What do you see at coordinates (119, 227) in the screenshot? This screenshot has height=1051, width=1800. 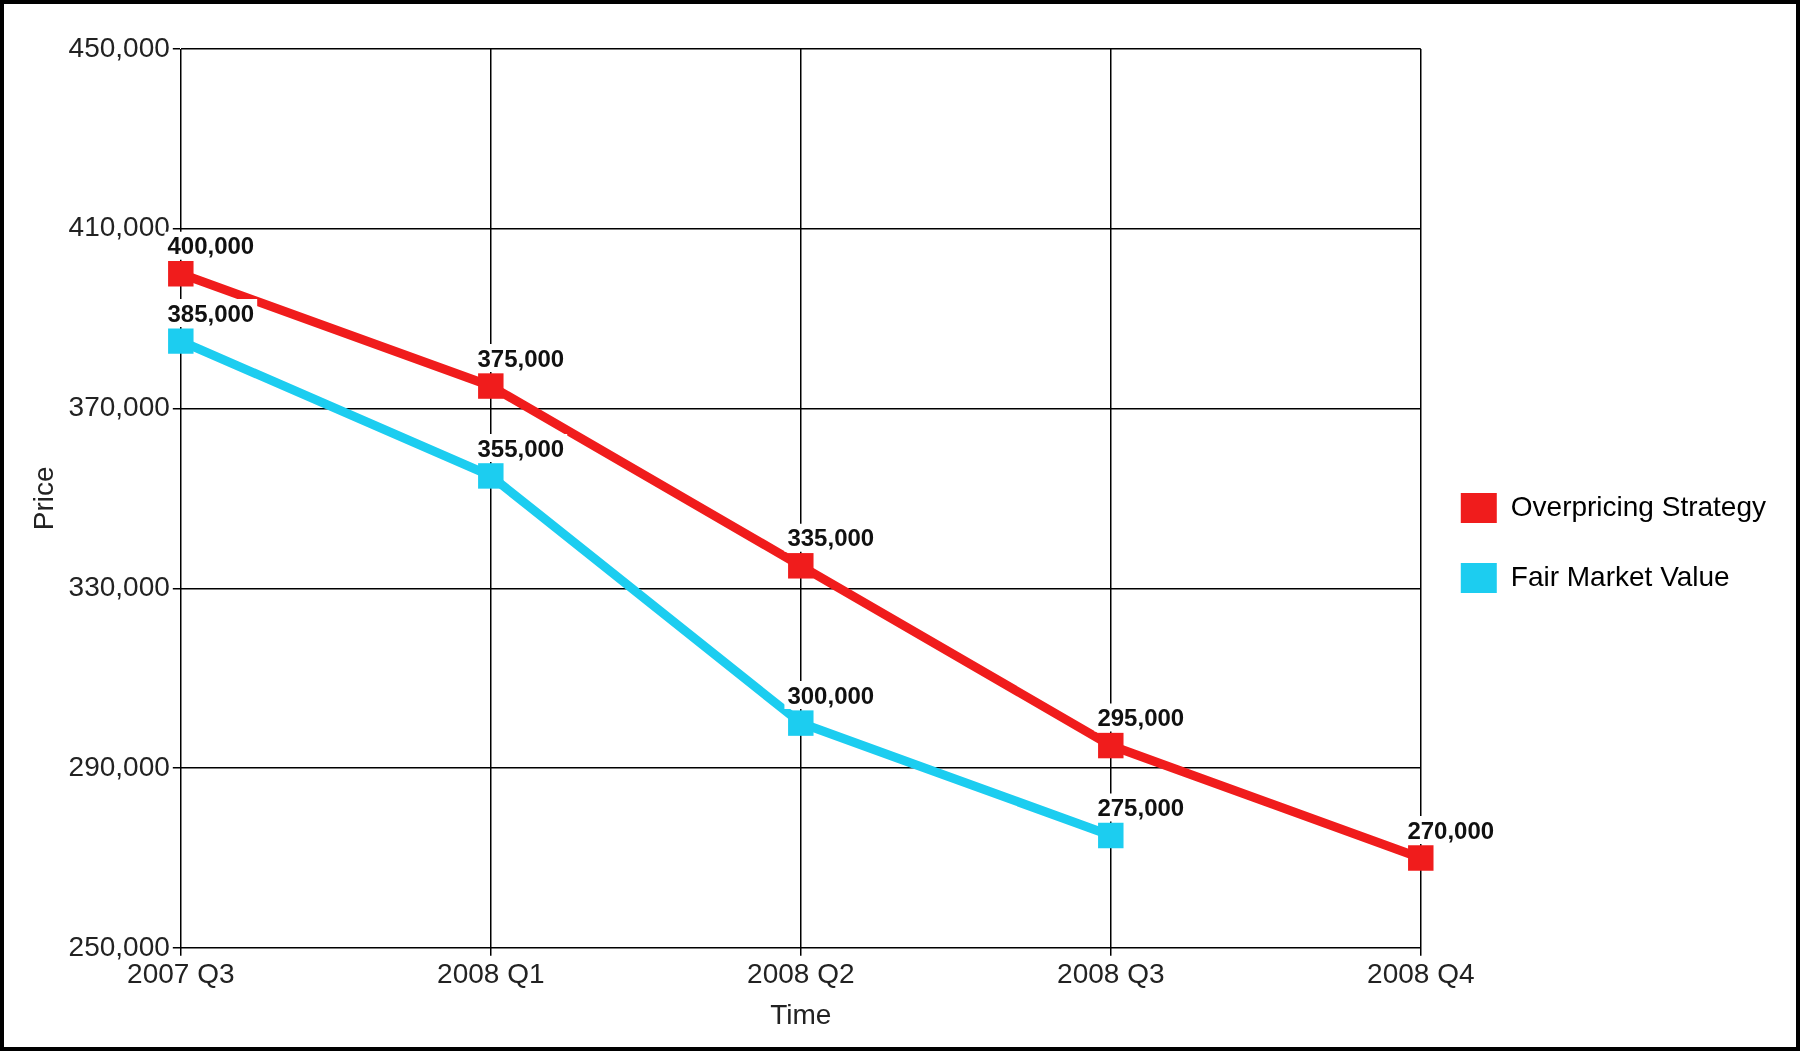 I see `y-tick-label: 410,000` at bounding box center [119, 227].